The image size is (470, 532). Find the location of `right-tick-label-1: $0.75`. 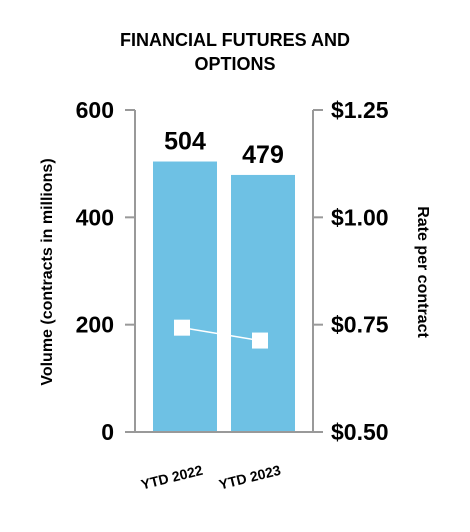

right-tick-label-1: $0.75 is located at coordinates (360, 325).